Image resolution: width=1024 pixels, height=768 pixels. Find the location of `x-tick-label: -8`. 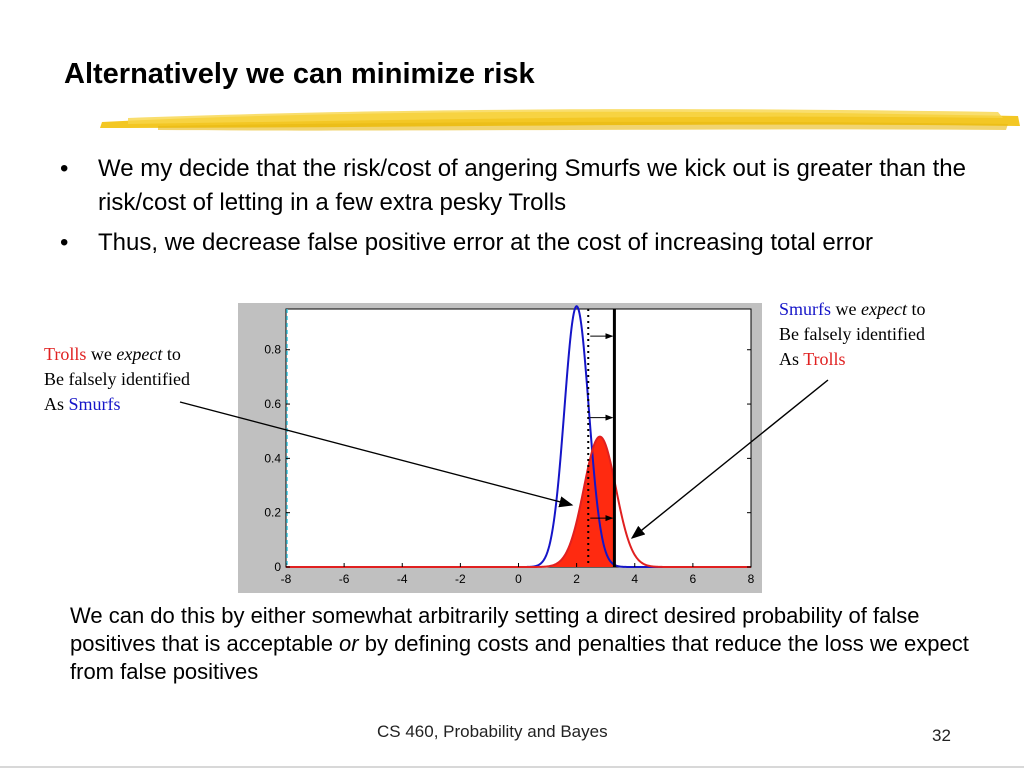

x-tick-label: -8 is located at coordinates (286, 579).